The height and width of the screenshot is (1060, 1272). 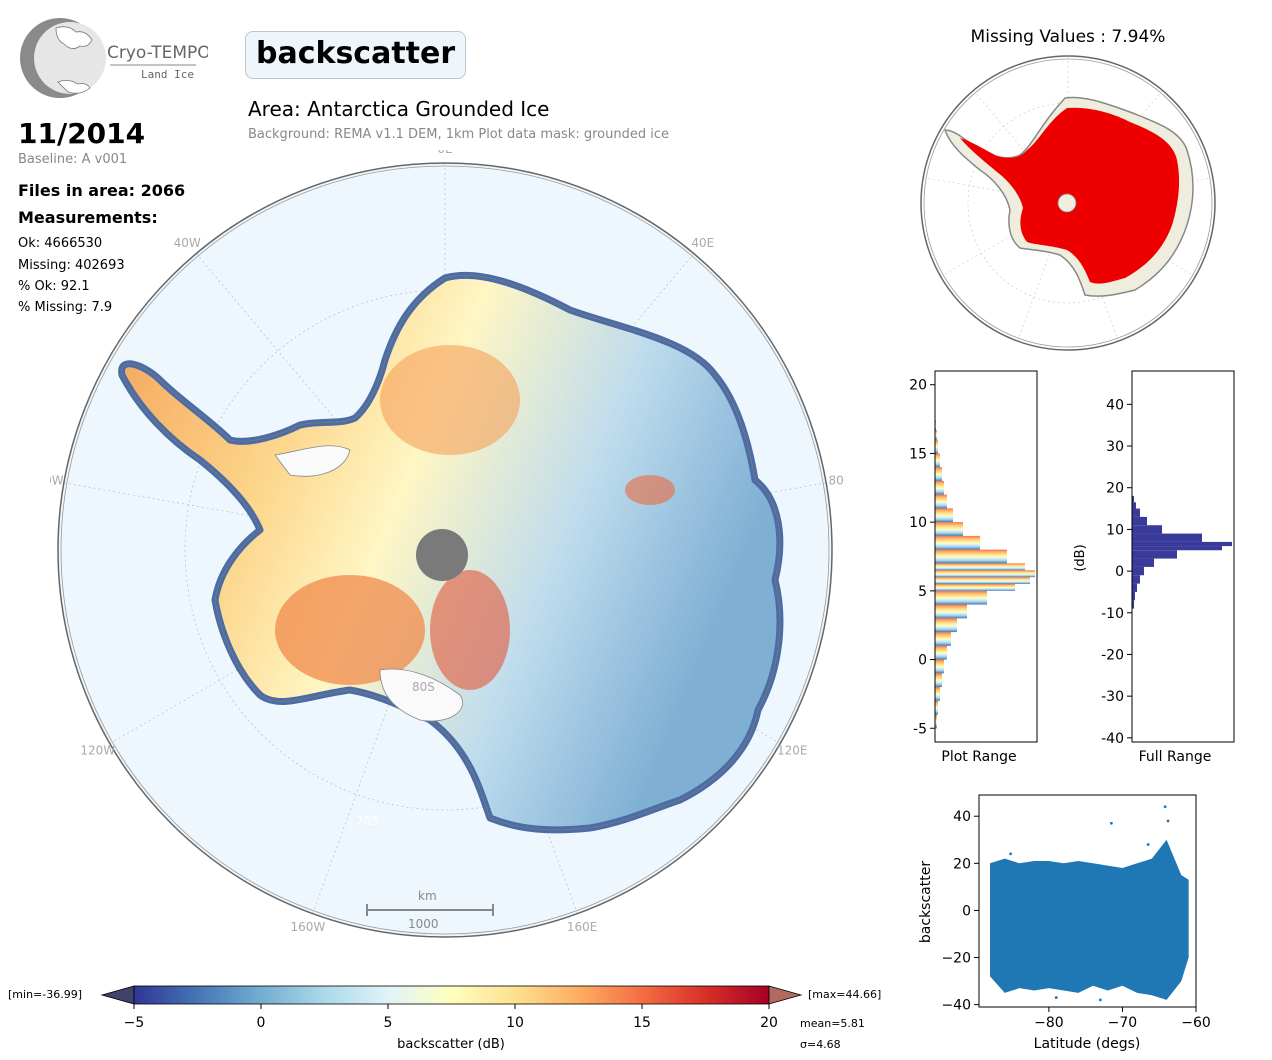 What do you see at coordinates (1080, 557) in the screenshot?
I see `full-range-ylabel: (dB)` at bounding box center [1080, 557].